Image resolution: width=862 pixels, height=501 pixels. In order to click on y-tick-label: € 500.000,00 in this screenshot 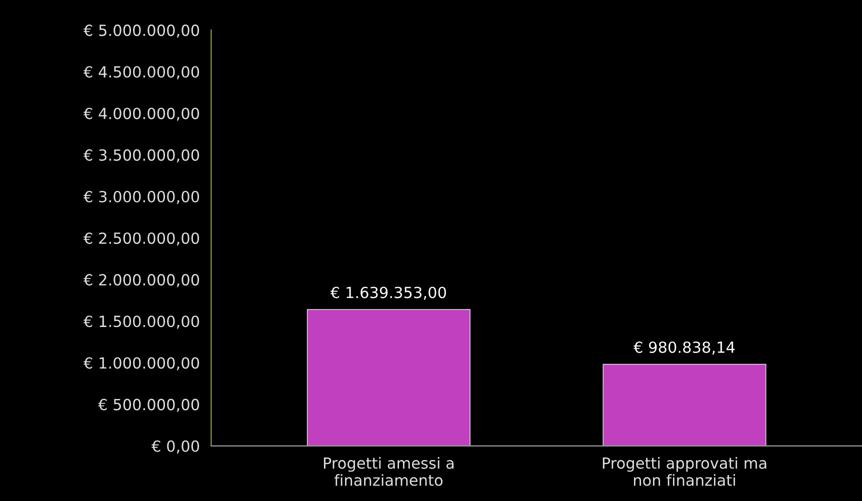, I will do `click(149, 405)`.